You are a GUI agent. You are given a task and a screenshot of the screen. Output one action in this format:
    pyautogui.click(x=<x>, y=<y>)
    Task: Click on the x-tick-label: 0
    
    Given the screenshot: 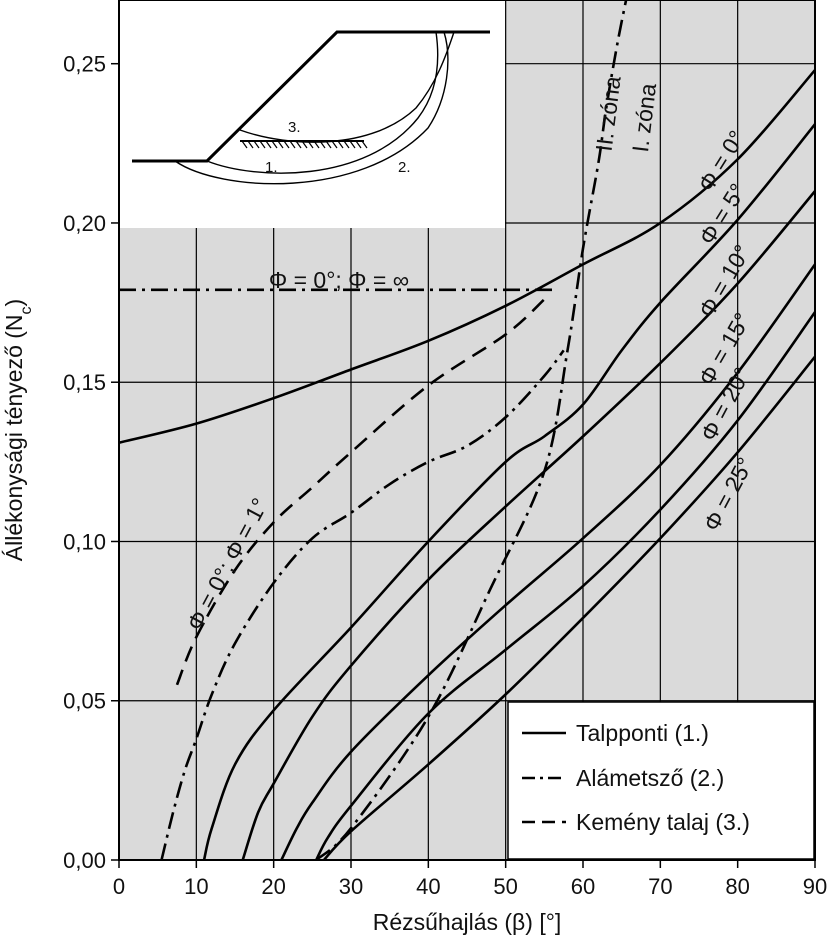 What is the action you would take?
    pyautogui.click(x=119, y=886)
    